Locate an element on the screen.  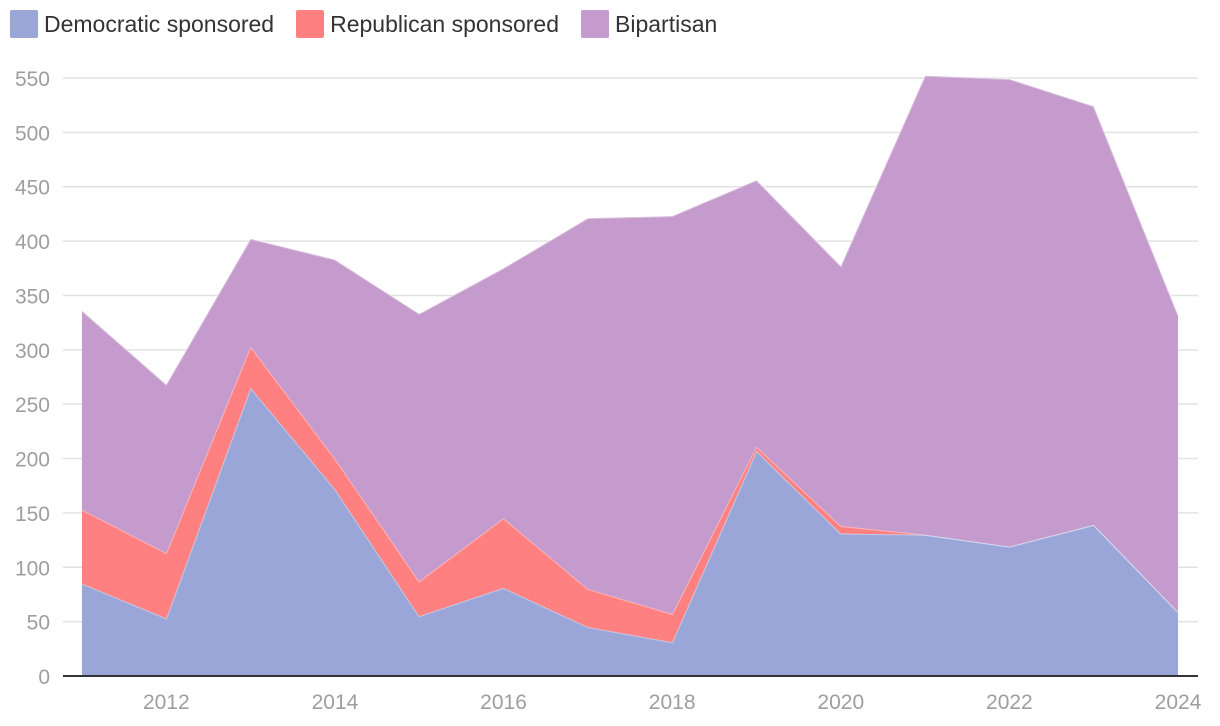
y-tick-label: 550 is located at coordinates (32, 79).